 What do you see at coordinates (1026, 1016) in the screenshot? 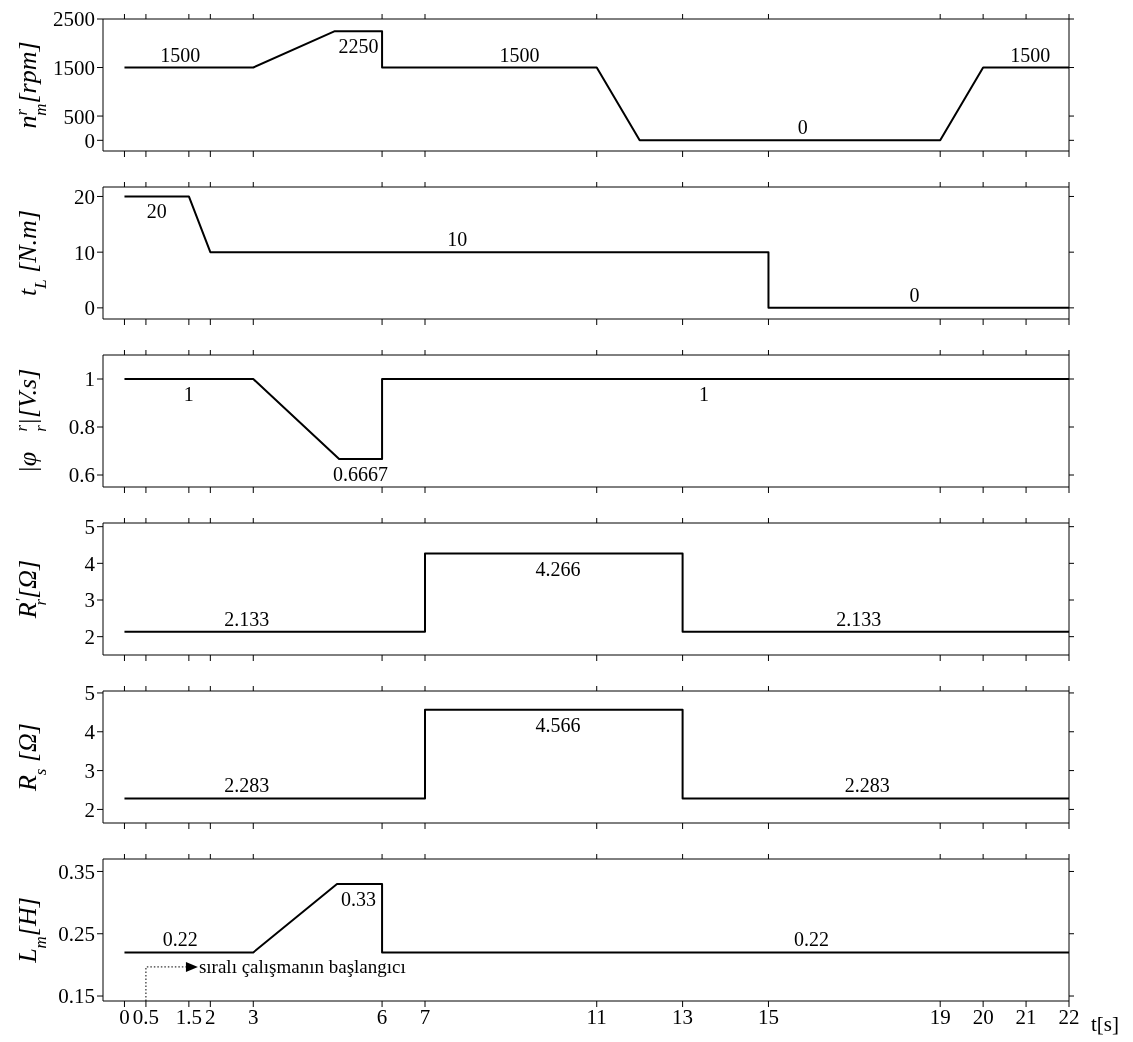
I see `x-tick-label: 21` at bounding box center [1026, 1016].